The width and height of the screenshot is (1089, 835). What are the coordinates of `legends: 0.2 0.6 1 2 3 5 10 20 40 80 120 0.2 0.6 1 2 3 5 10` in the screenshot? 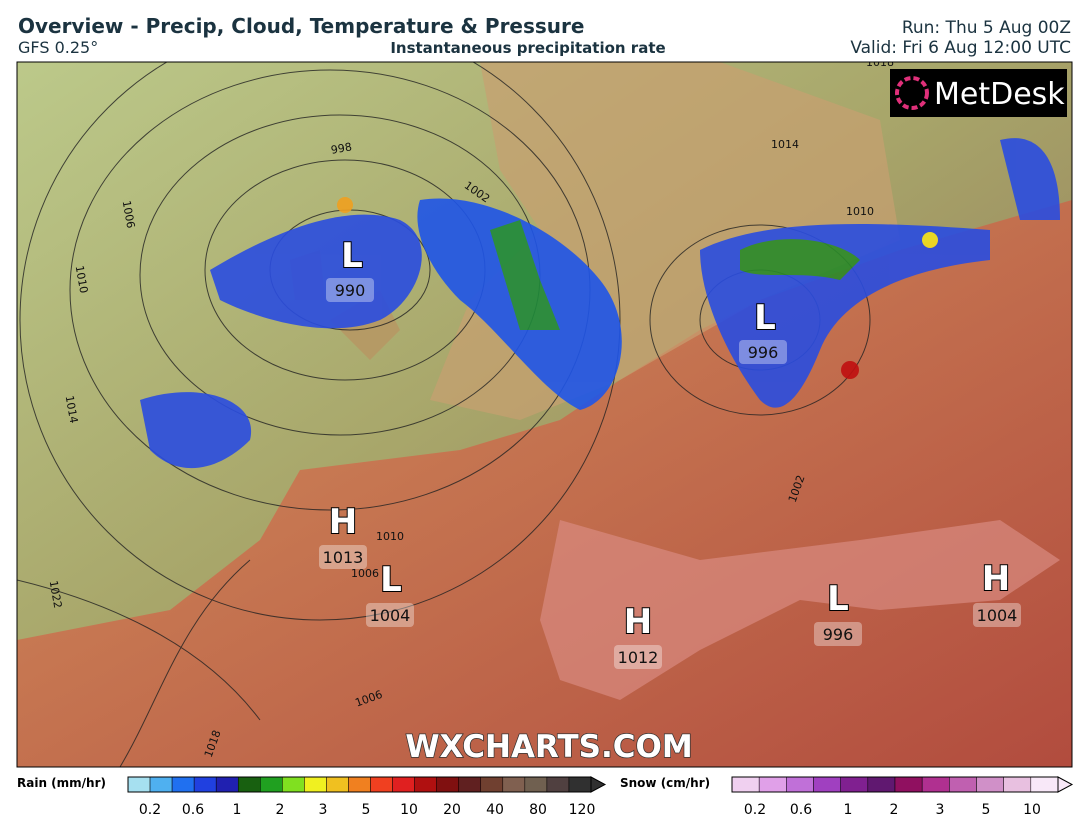 It's located at (600, 797).